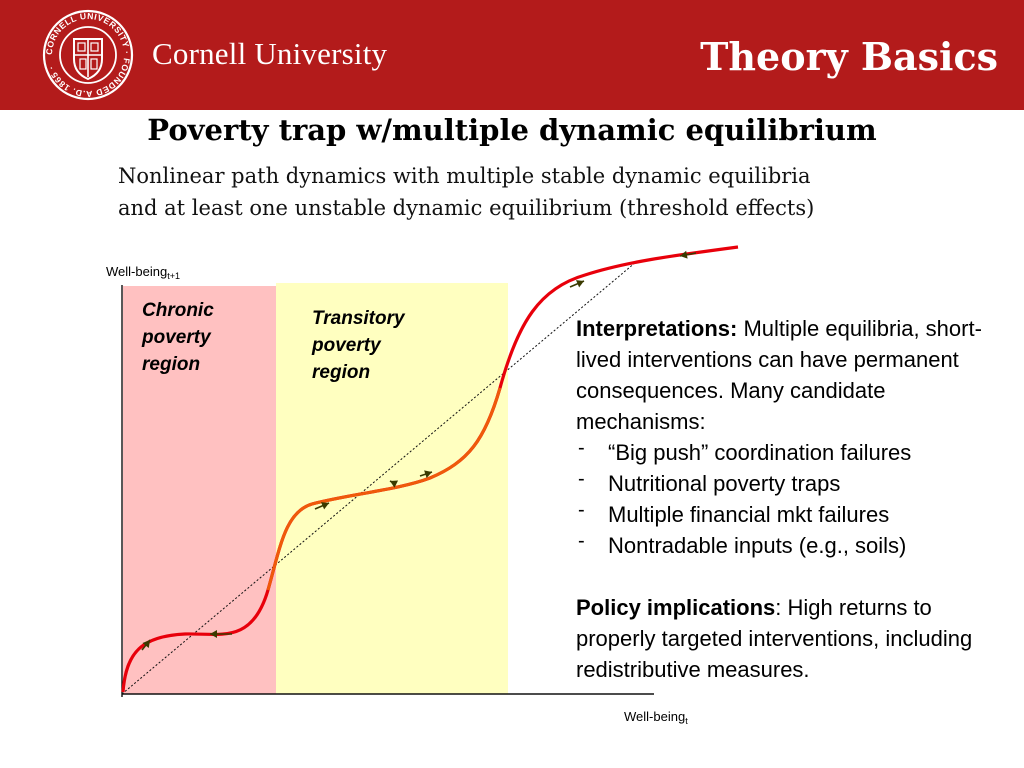  I want to click on x-axis-label-subscript: t, so click(686, 721).